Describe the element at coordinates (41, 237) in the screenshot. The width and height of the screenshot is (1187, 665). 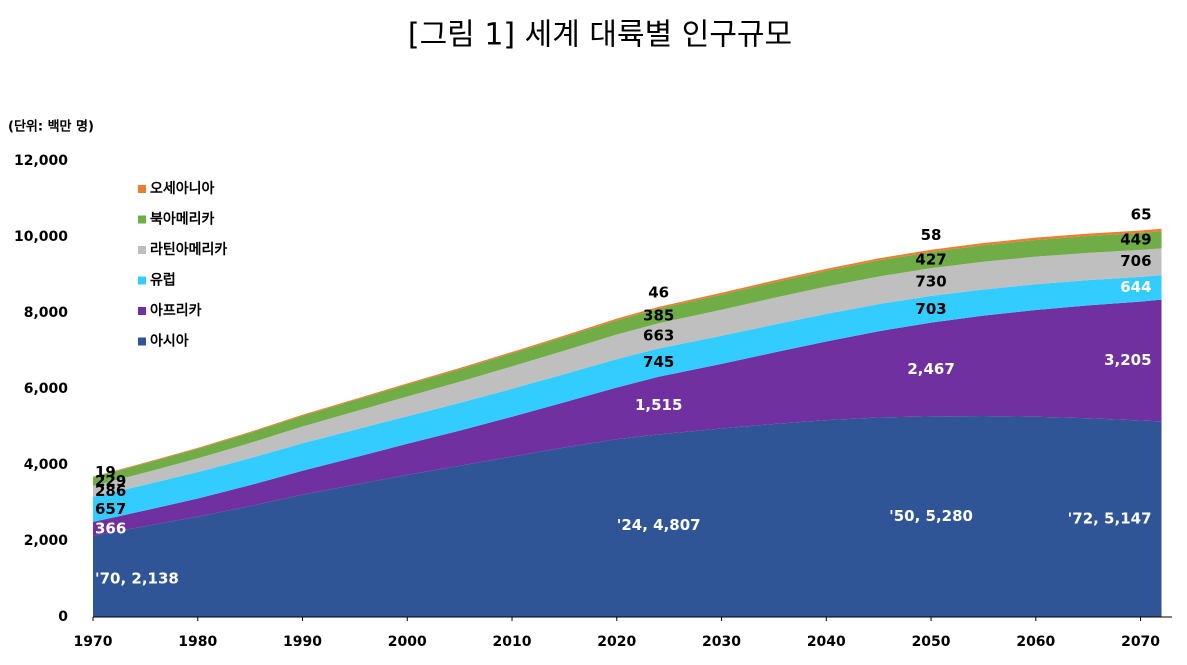
I see `y-tick-label: 10,000` at that location.